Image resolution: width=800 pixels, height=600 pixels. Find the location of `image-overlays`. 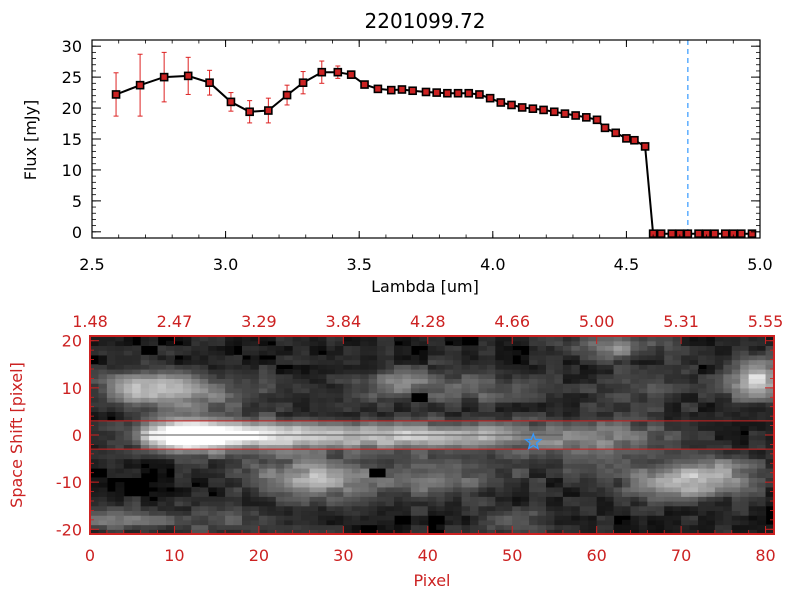

image-overlays is located at coordinates (432, 435).